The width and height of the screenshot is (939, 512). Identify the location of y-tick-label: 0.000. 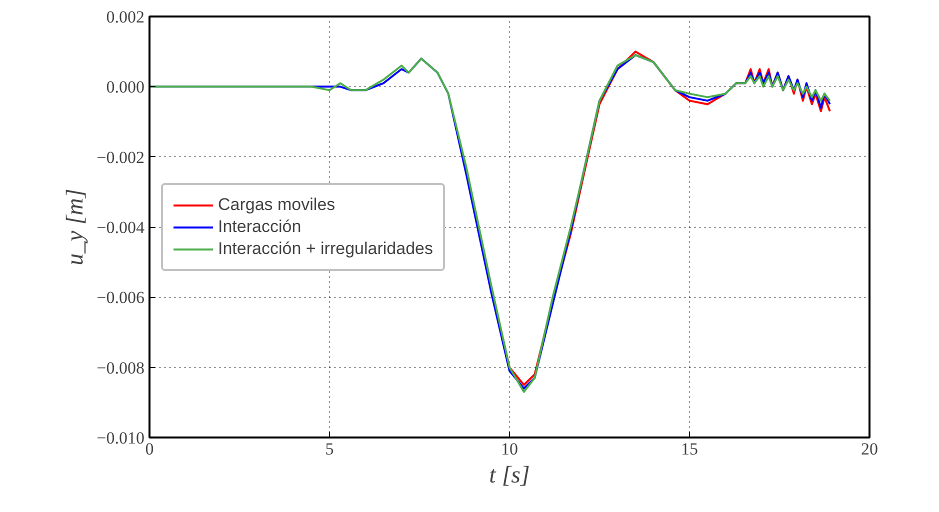
(125, 87).